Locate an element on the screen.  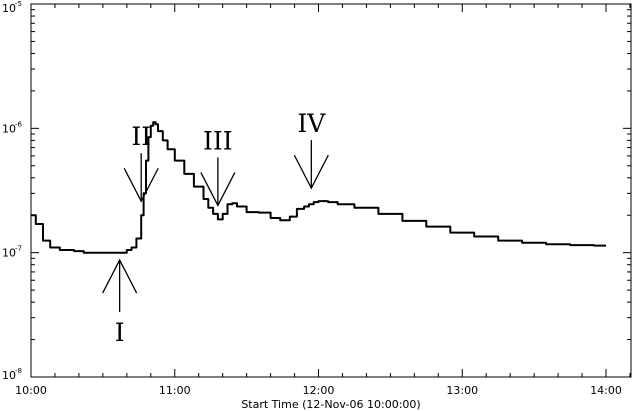
y-tick-exponent: -5 is located at coordinates (18, 4).